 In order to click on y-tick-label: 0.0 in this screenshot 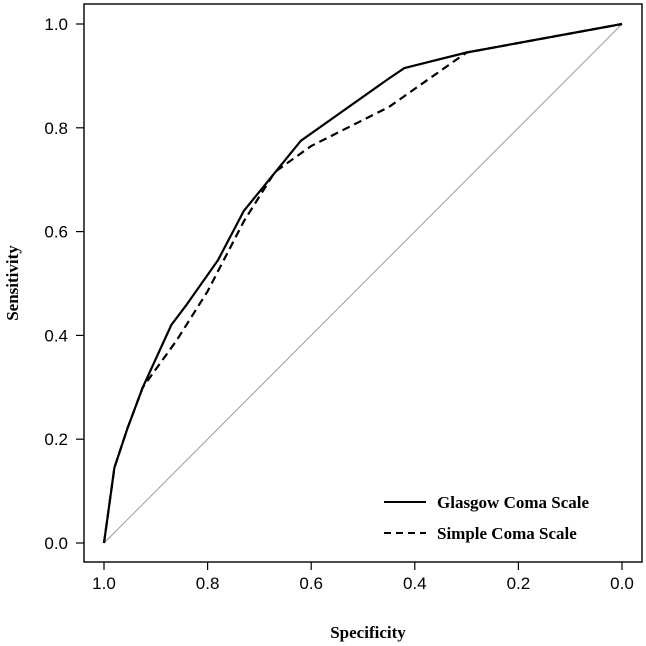, I will do `click(56, 543)`.